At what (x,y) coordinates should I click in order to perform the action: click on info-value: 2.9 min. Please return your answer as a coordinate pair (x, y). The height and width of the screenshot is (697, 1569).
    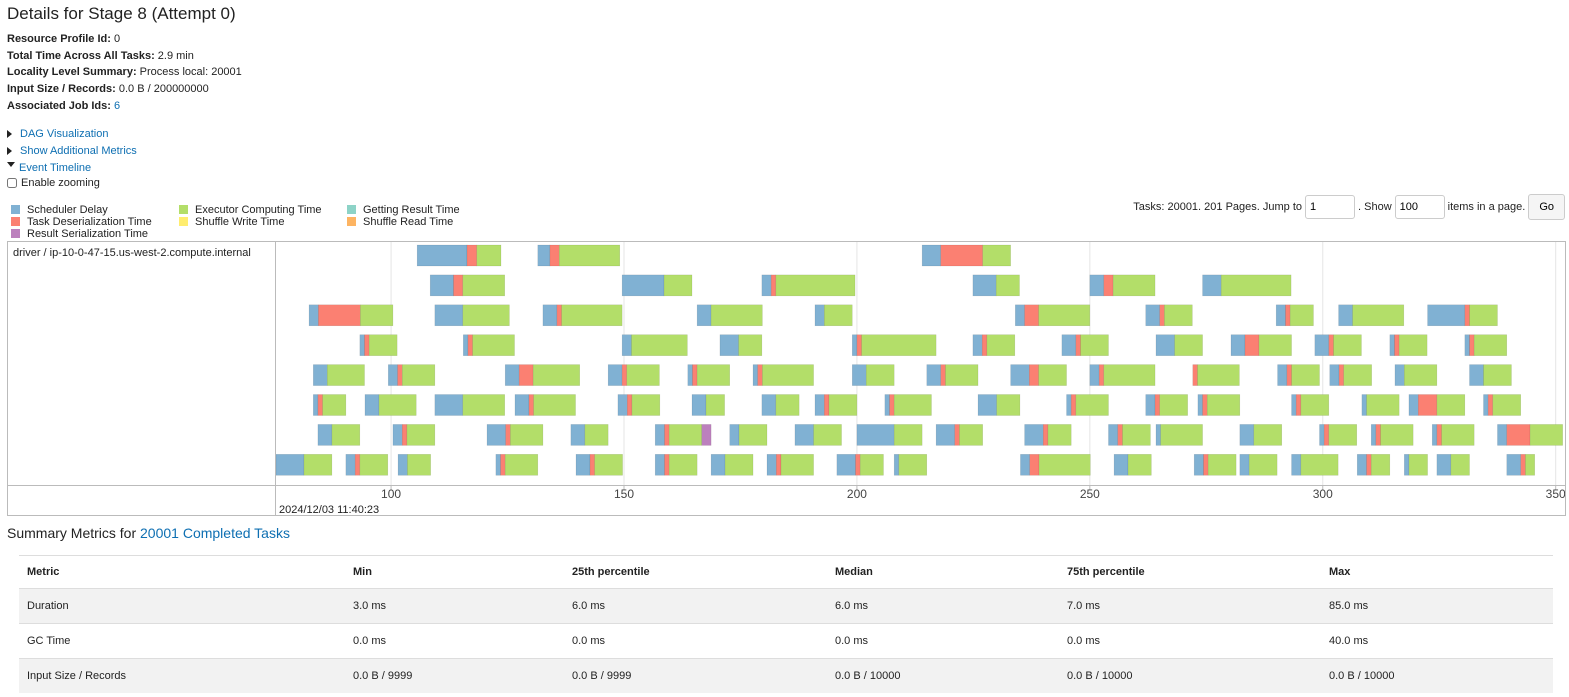
    Looking at the image, I should click on (175, 55).